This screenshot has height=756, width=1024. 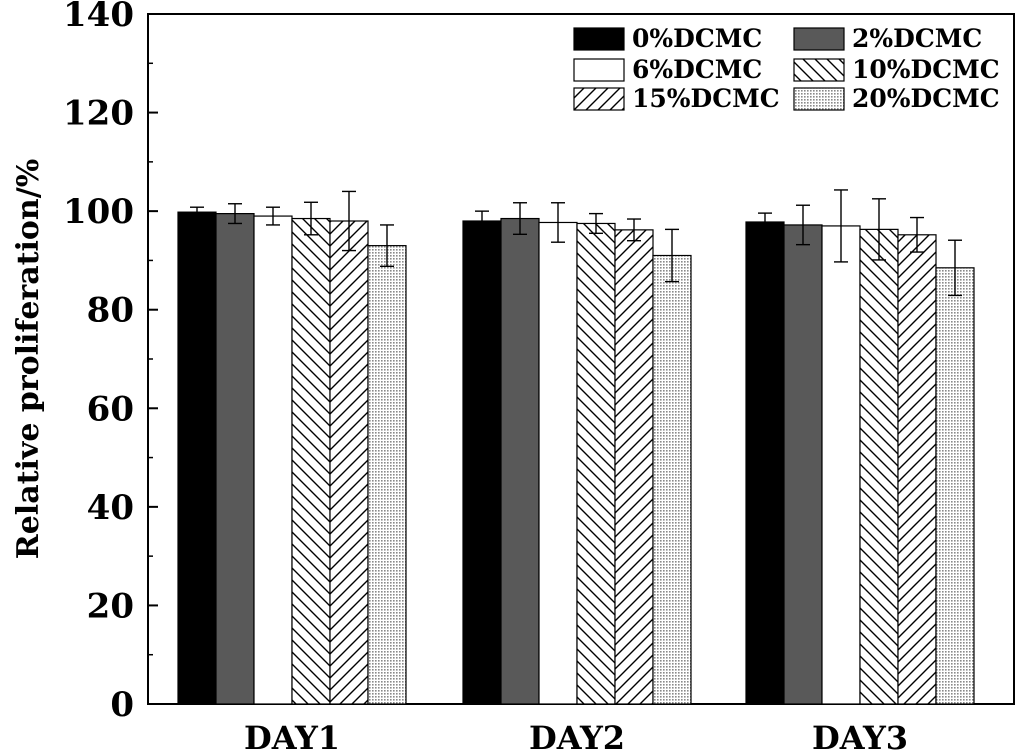 I want to click on bar-day1-2pct-dcmc, so click(x=235, y=459).